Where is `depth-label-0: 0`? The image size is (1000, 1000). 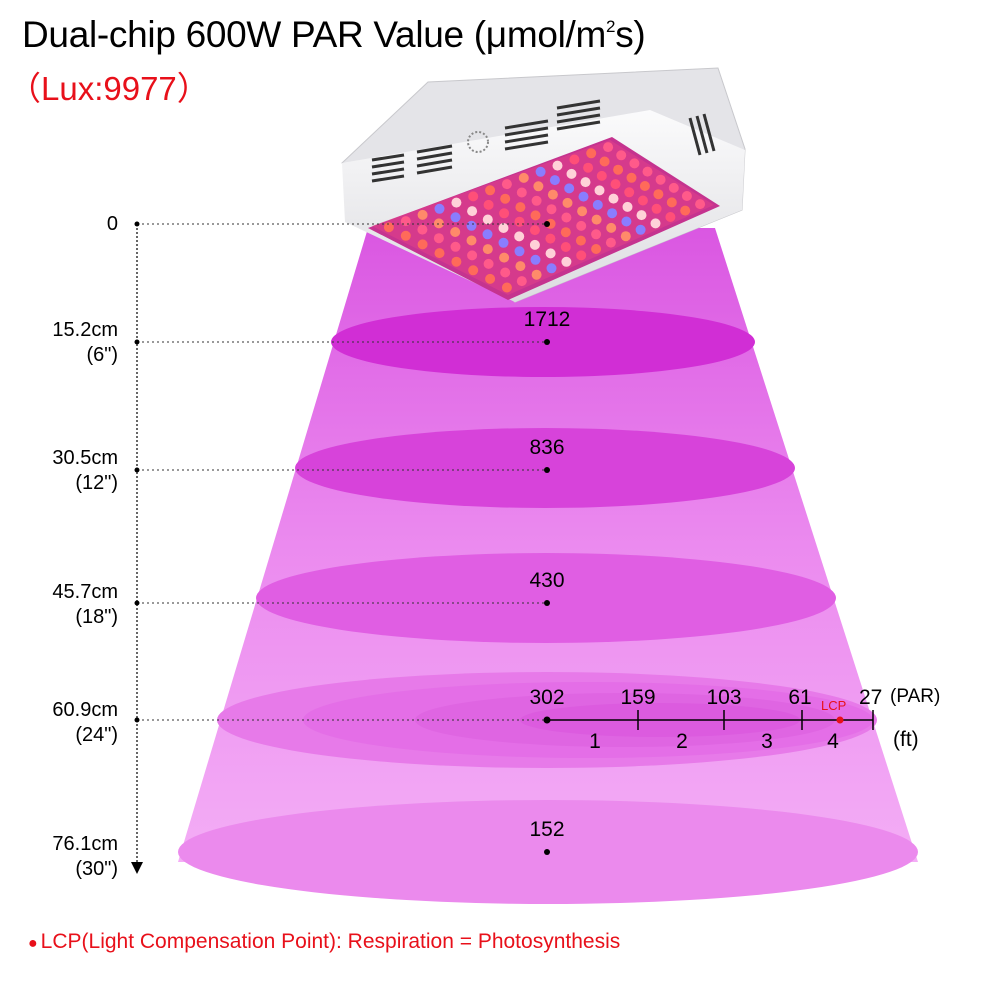
depth-label-0: 0 is located at coordinates (112, 224).